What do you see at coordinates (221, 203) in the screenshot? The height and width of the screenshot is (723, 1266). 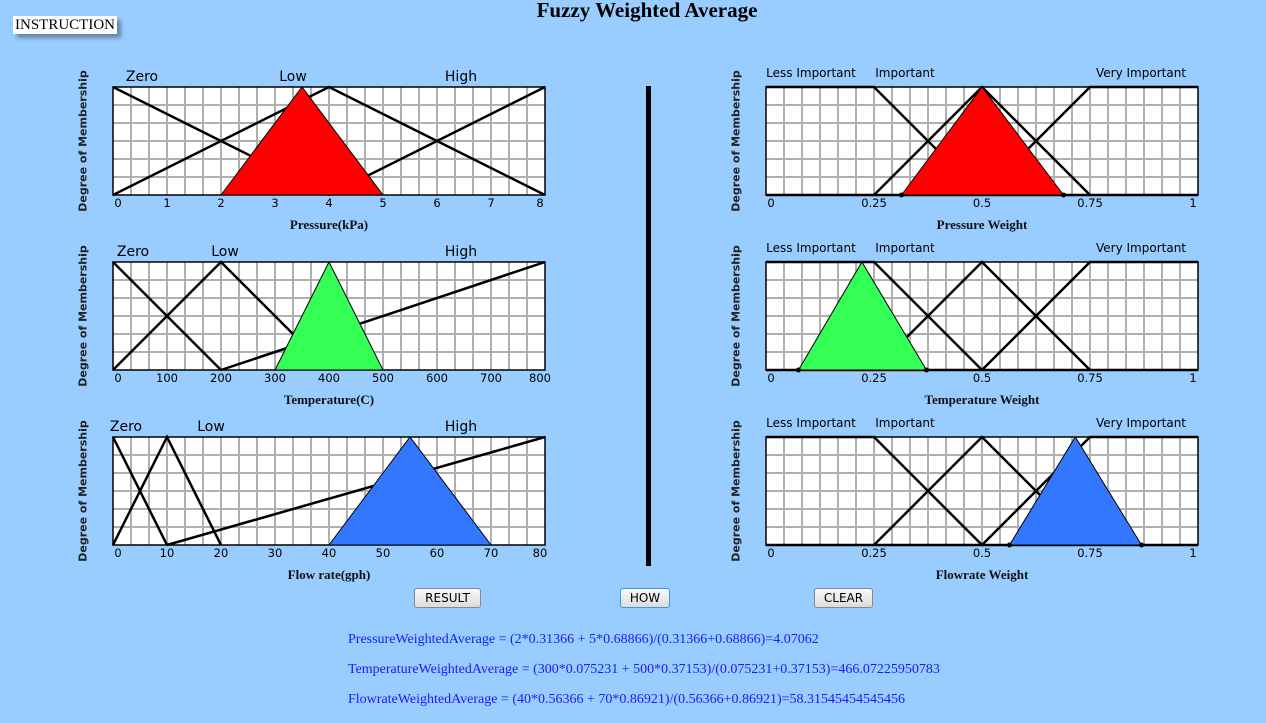 I see `tick-label: 2` at bounding box center [221, 203].